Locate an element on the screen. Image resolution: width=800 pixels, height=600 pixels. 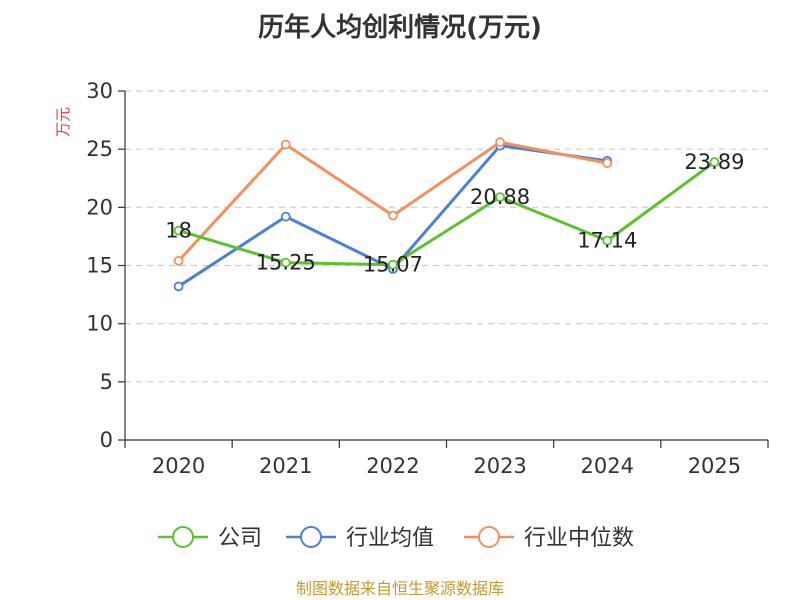
y-tick-label: 10 is located at coordinates (99, 324).